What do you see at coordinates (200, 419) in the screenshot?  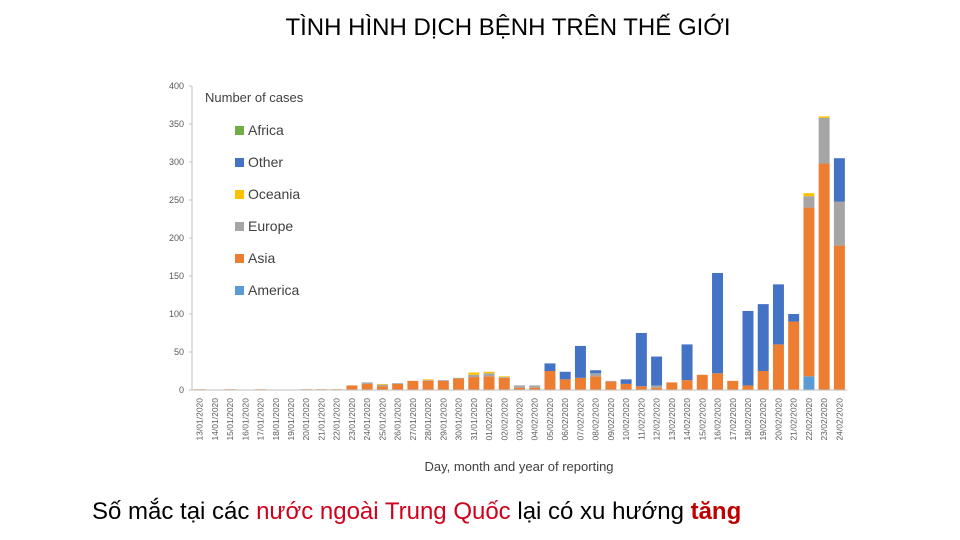 I see `x-tick-label: 13/01/2020` at bounding box center [200, 419].